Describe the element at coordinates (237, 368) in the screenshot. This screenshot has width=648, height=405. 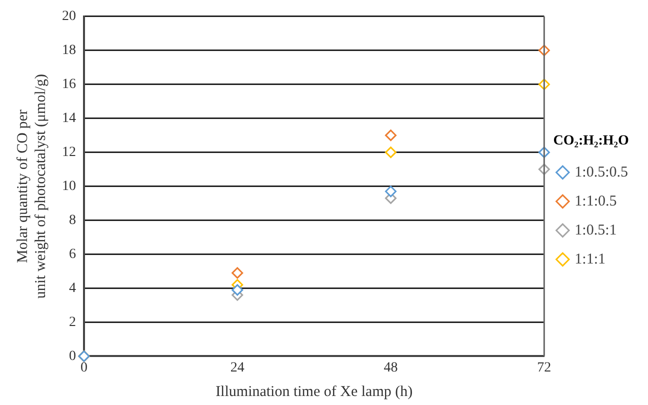
I see `x-tick-label: 24` at that location.